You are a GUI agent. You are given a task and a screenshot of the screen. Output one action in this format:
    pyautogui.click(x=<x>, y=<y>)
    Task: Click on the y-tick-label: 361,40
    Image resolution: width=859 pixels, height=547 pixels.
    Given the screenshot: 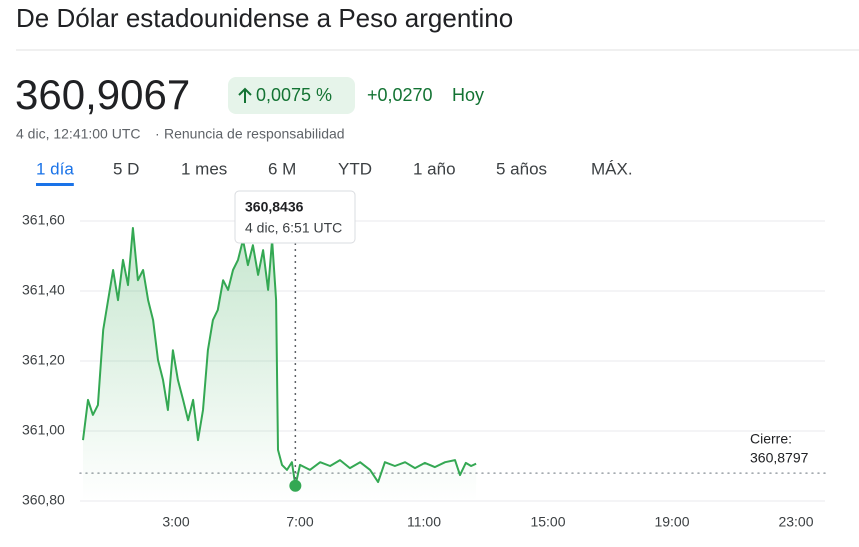 What is the action you would take?
    pyautogui.click(x=43, y=290)
    